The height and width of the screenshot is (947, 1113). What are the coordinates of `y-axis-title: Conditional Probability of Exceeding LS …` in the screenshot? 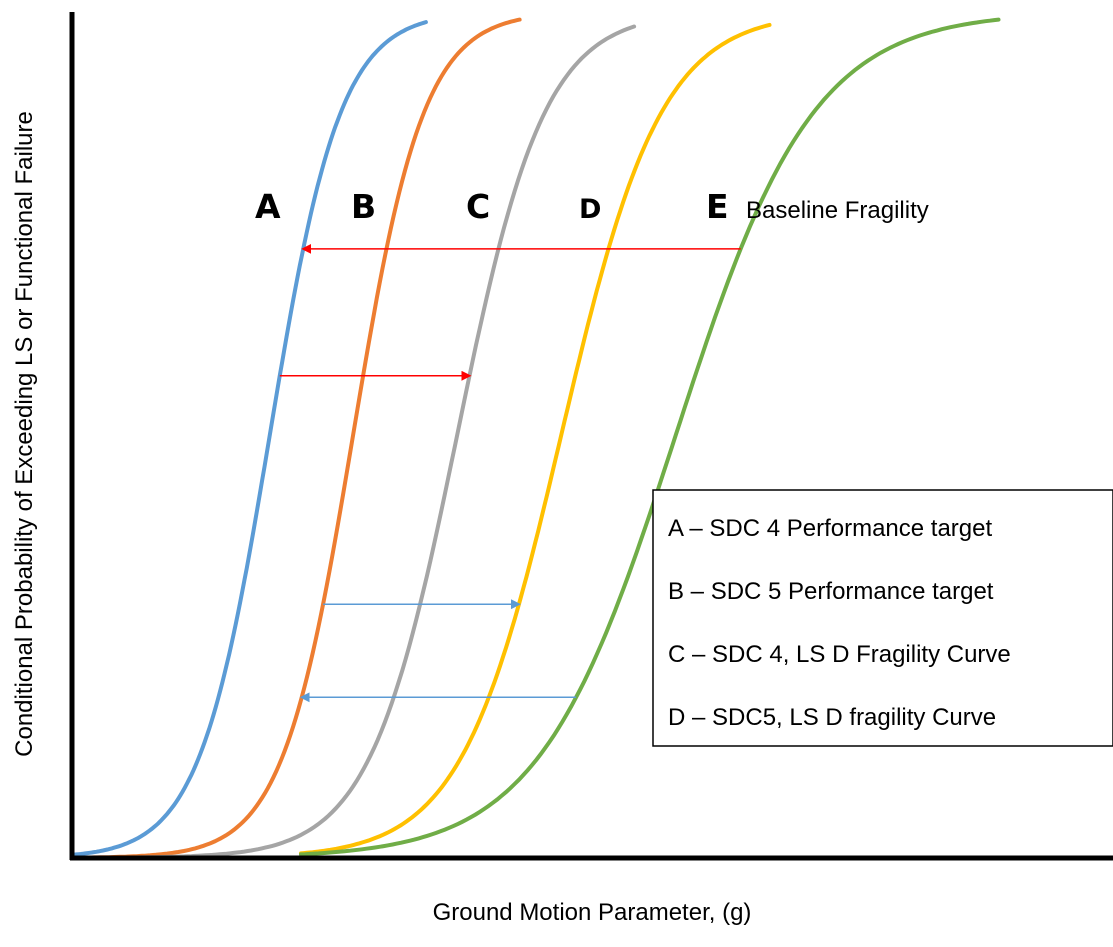 It's located at (24, 434).